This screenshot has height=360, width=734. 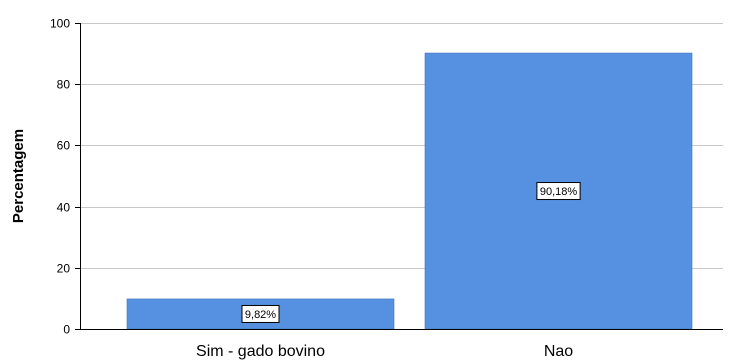 I want to click on y-tick-label-60: 60, so click(x=64, y=146).